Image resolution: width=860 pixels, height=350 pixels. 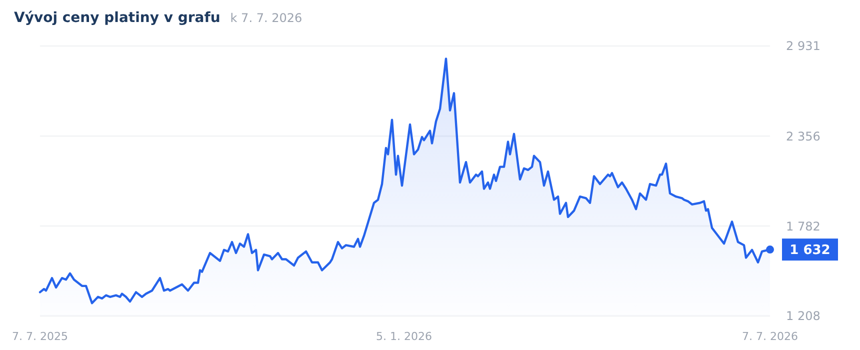 I want to click on y-tick-label: 1 782, so click(x=803, y=226).